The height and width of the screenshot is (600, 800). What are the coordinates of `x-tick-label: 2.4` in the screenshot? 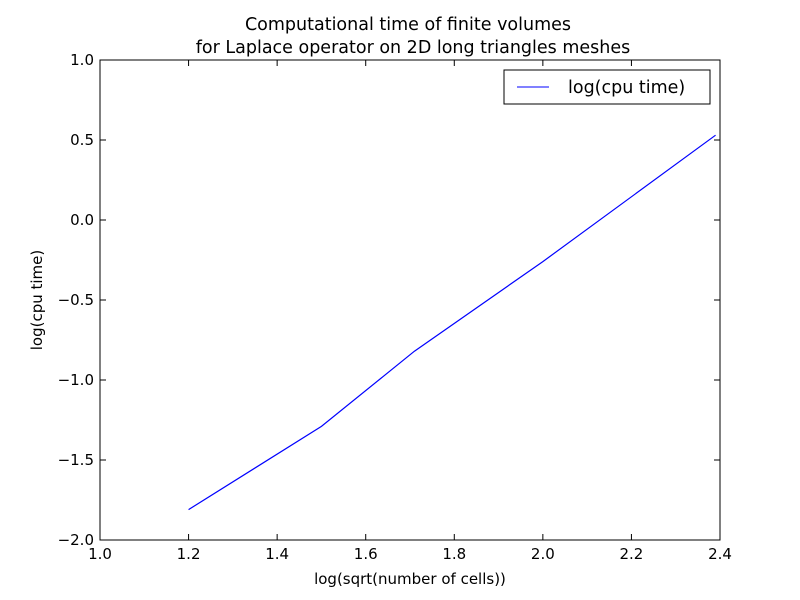 It's located at (720, 554).